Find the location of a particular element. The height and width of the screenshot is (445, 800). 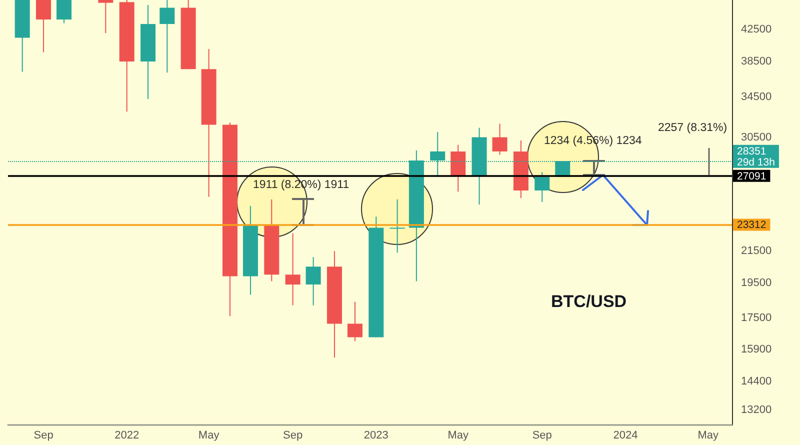

x-tick-label: 2022 is located at coordinates (127, 436).